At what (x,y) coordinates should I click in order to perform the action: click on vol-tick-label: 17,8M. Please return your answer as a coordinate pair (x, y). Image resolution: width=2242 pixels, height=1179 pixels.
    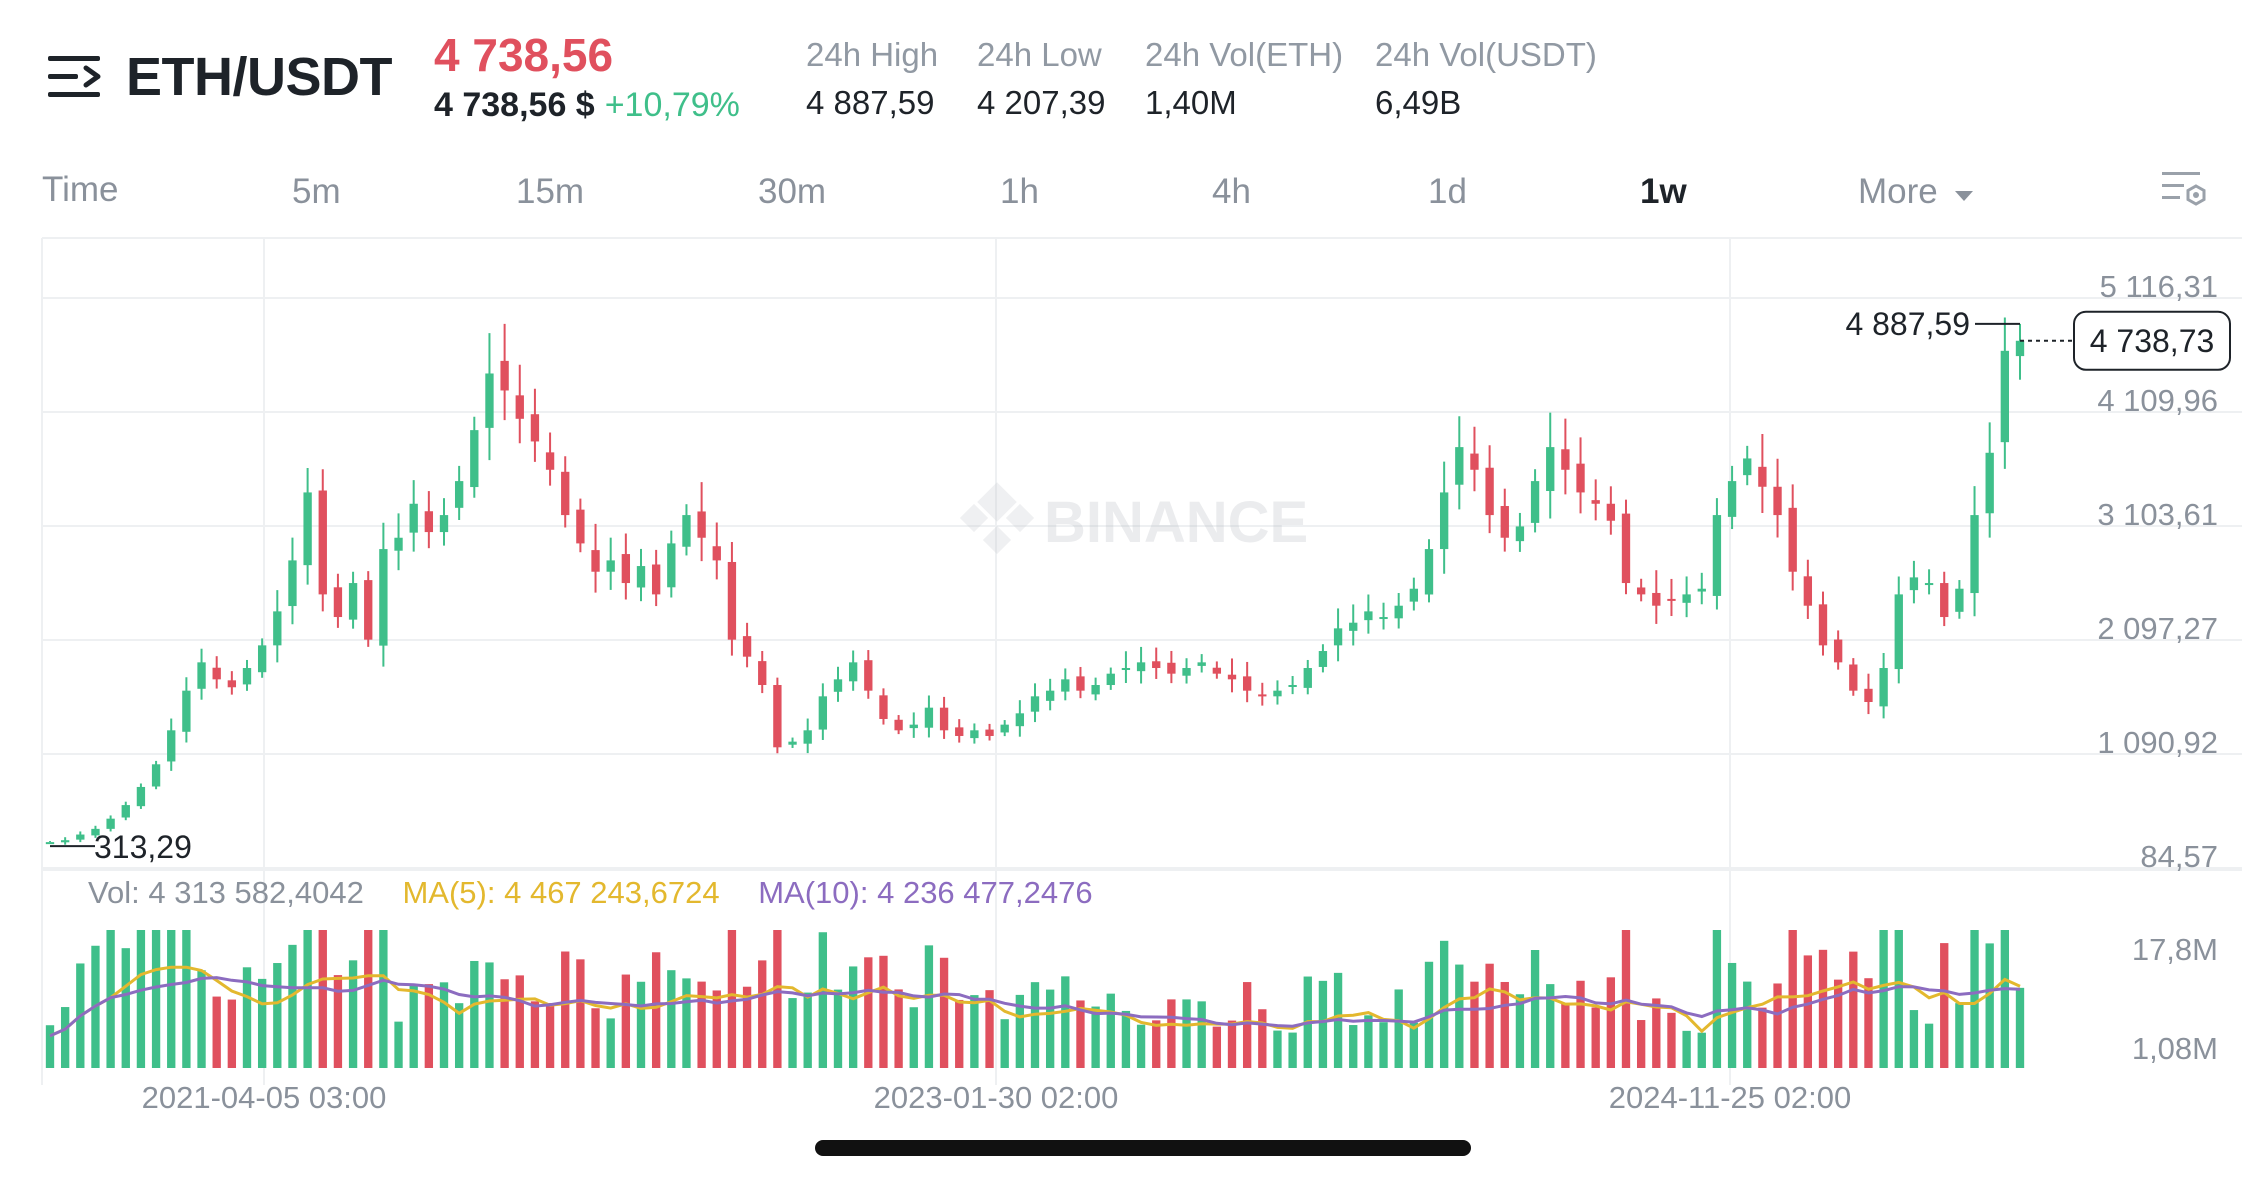
    Looking at the image, I should click on (2175, 949).